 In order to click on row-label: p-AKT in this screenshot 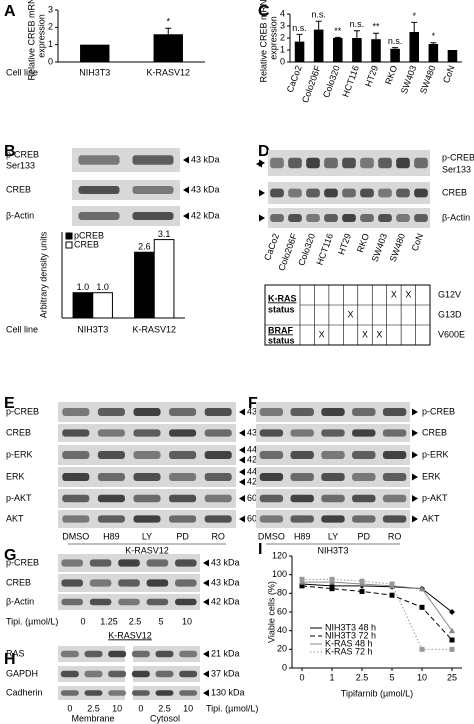, I will do `click(435, 498)`.